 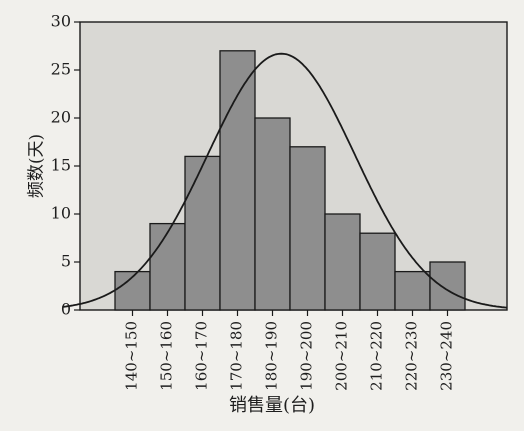 I want to click on y-tick-label: 30, so click(x=61, y=21).